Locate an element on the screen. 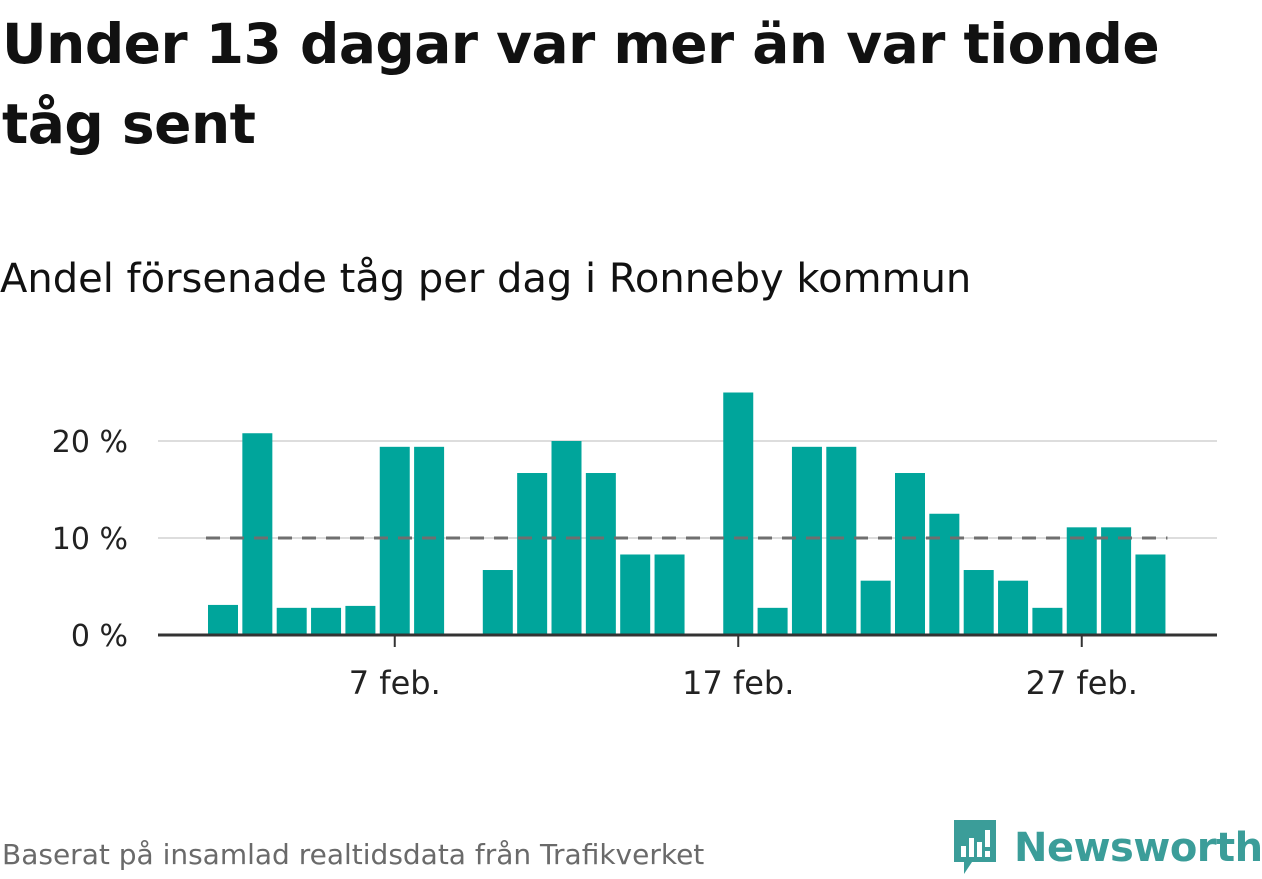 This screenshot has height=879, width=1262. y-tick-label: 20 % is located at coordinates (90, 442).